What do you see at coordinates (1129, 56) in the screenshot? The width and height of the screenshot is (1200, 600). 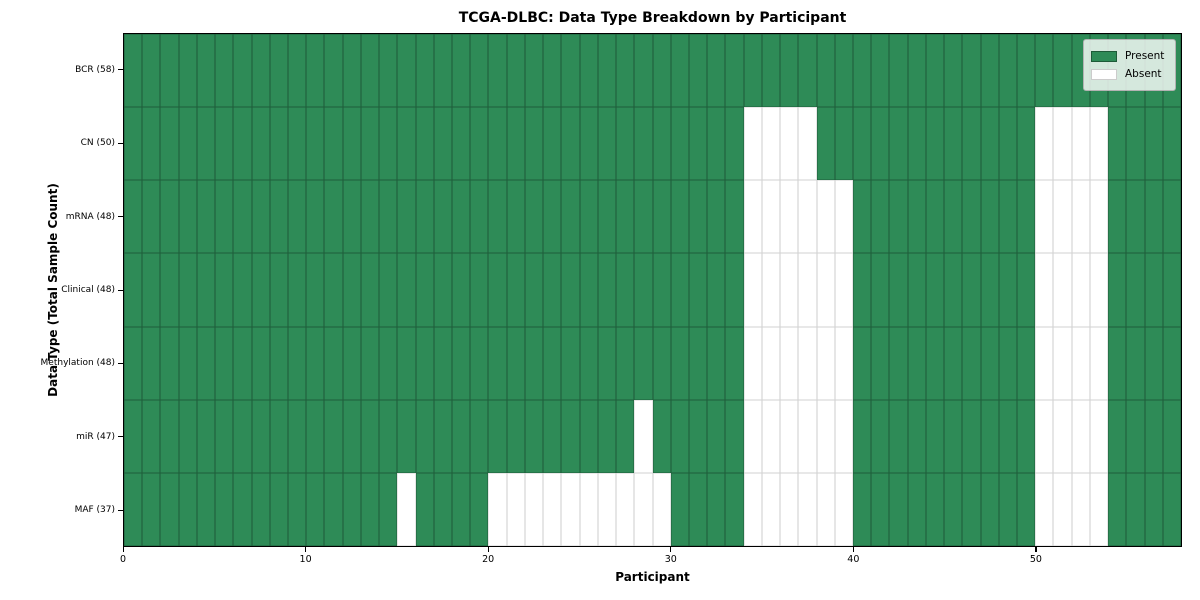 I see `legend-row-present: Present` at bounding box center [1129, 56].